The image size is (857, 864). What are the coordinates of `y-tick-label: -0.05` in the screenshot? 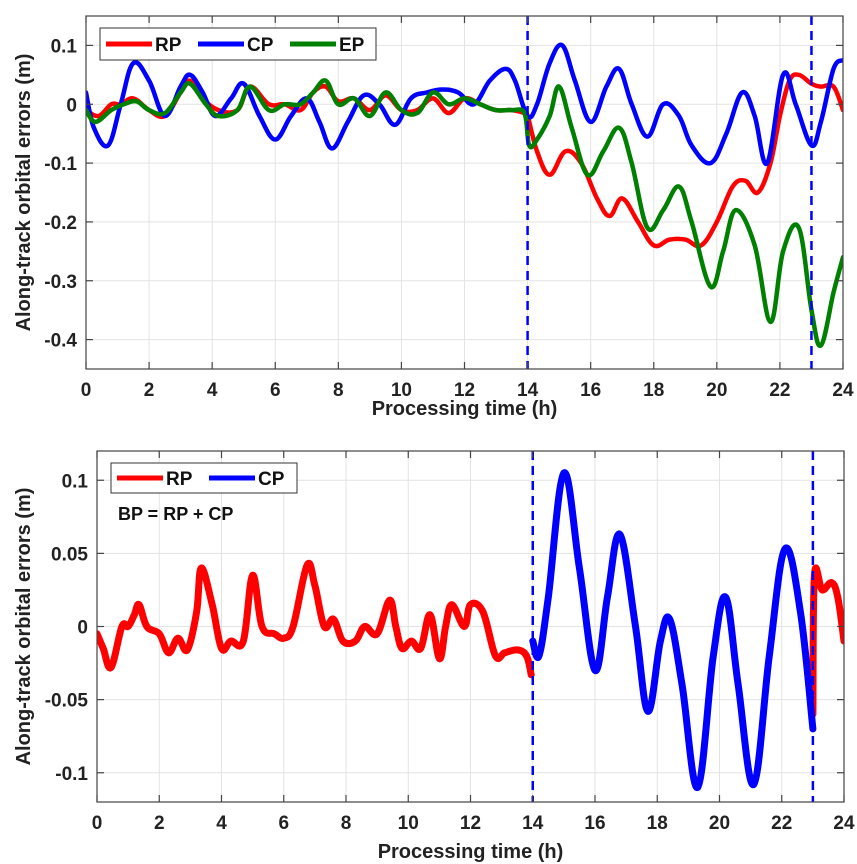 It's located at (67, 701).